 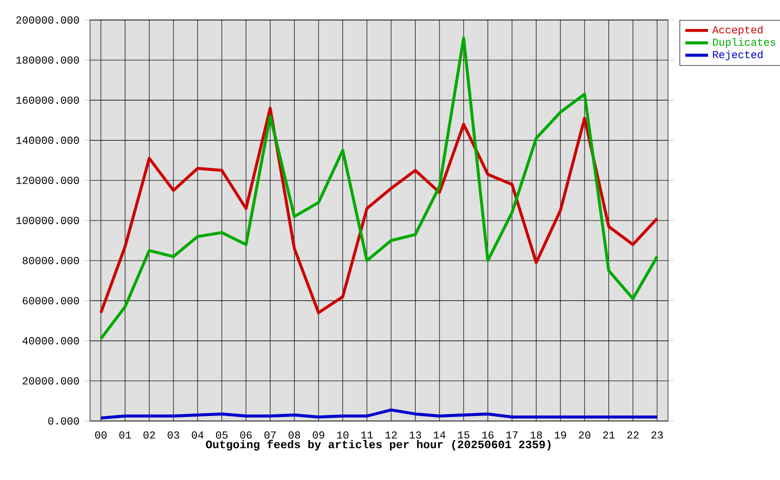 What do you see at coordinates (464, 435) in the screenshot?
I see `x-tick-label: 15` at bounding box center [464, 435].